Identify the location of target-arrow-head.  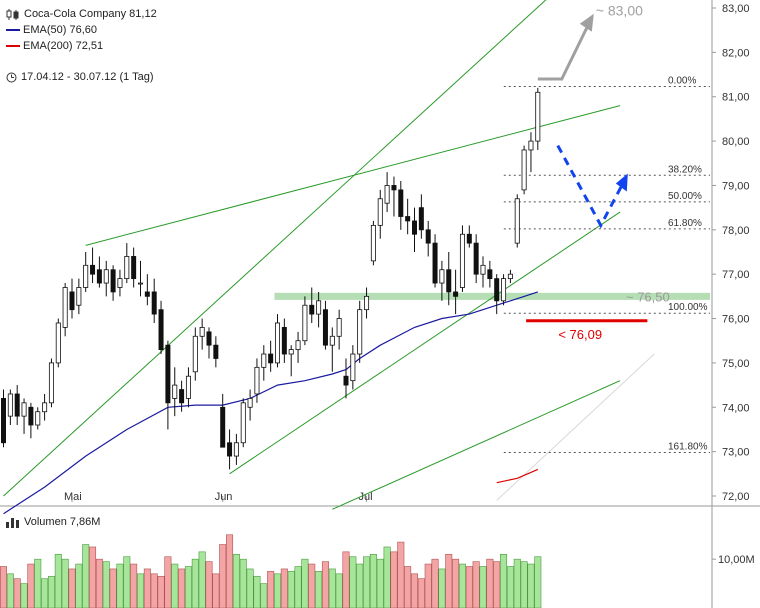
(586, 22).